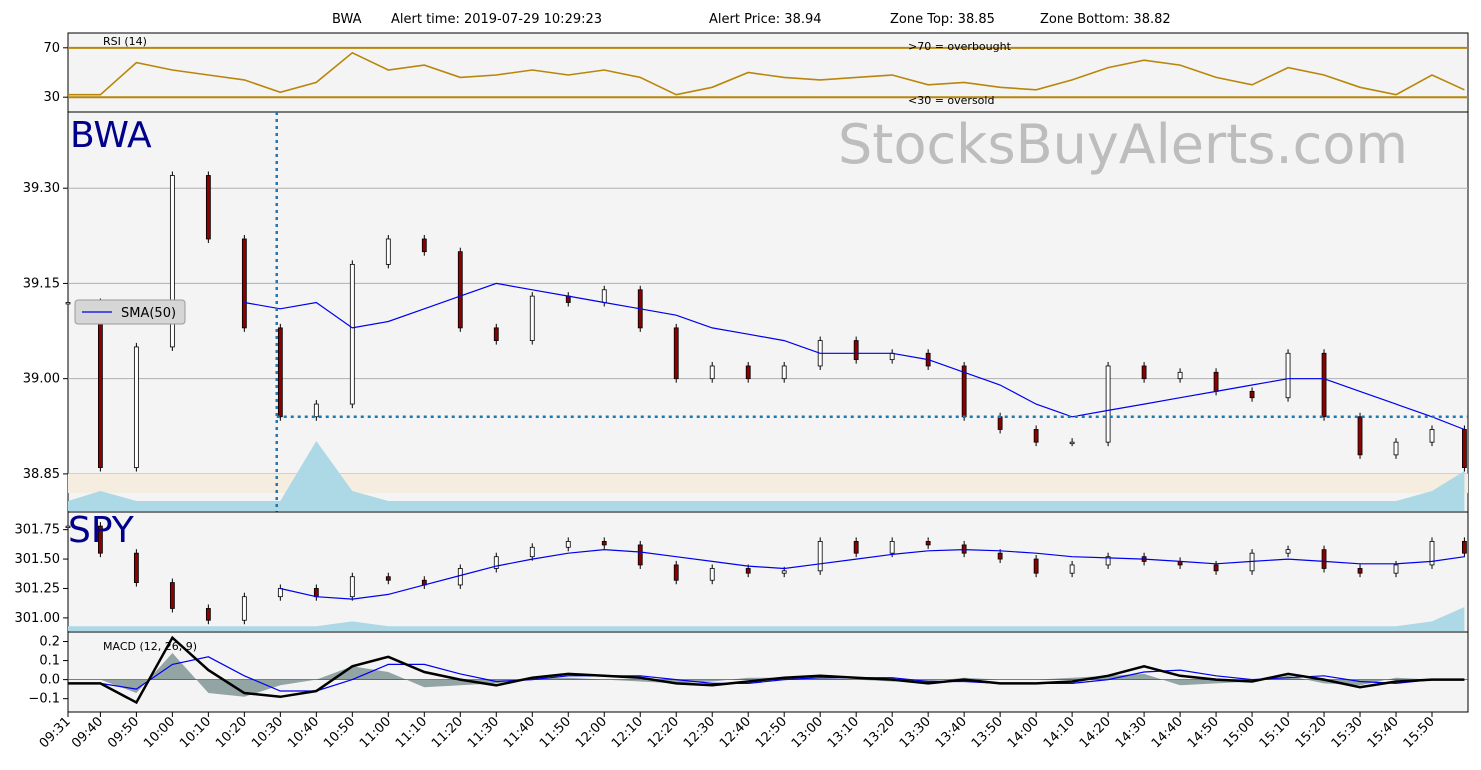 The image size is (1481, 770). What do you see at coordinates (195, 732) in the screenshot?
I see `x-tick-label: 10:10` at bounding box center [195, 732].